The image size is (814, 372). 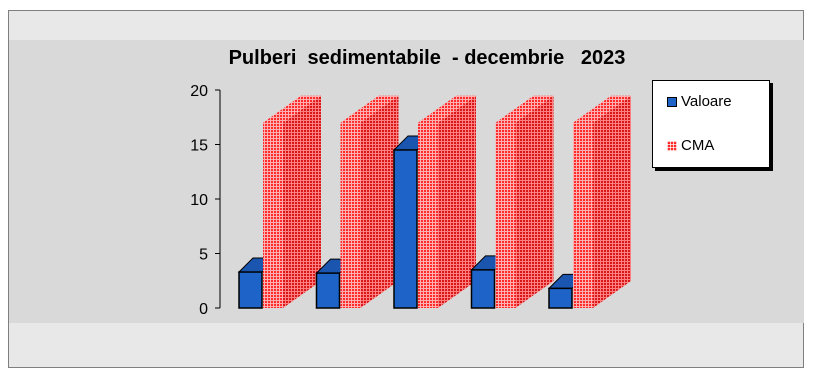 I want to click on legend: Valoare CMA, so click(x=711, y=124).